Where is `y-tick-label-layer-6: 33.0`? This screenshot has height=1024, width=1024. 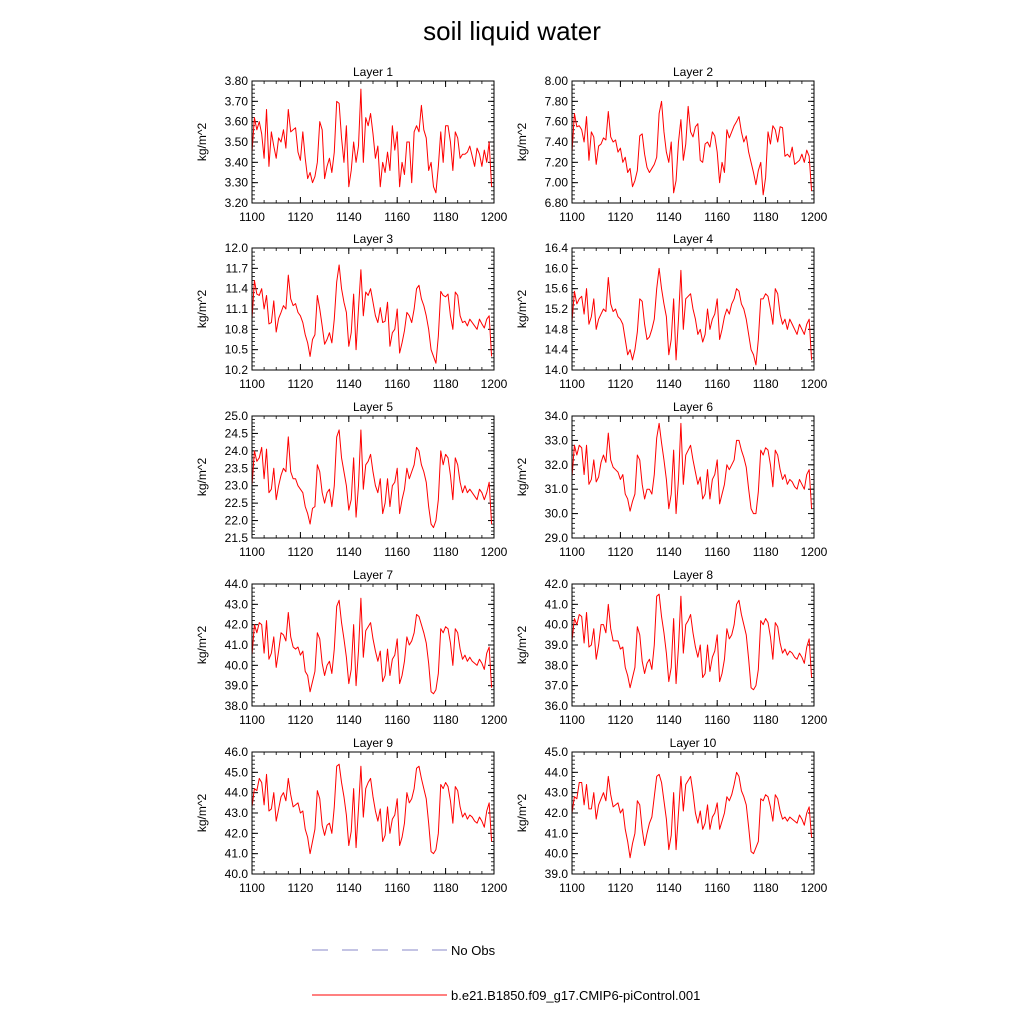 y-tick-label-layer-6: 33.0 is located at coordinates (557, 440).